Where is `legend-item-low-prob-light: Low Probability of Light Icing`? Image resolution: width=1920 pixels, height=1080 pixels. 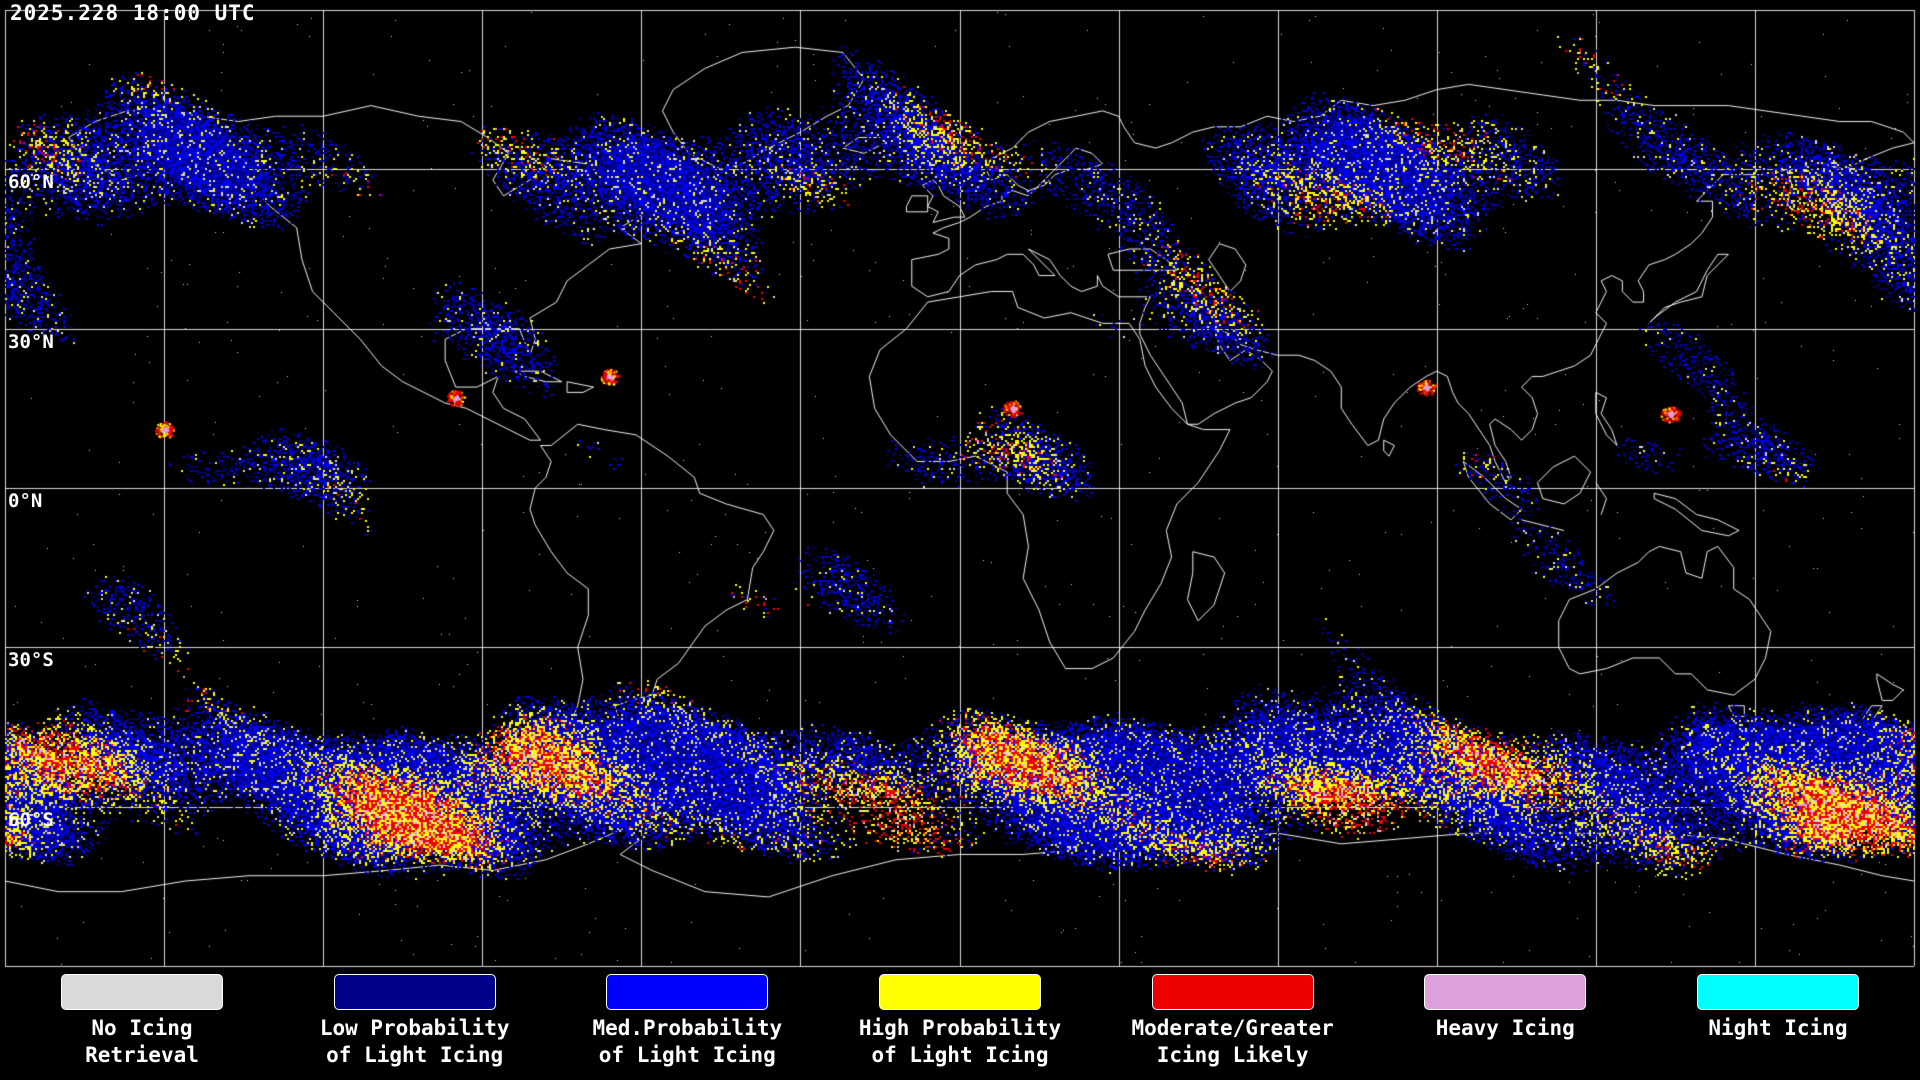 legend-item-low-prob-light: Low Probability of Light Icing is located at coordinates (415, 1021).